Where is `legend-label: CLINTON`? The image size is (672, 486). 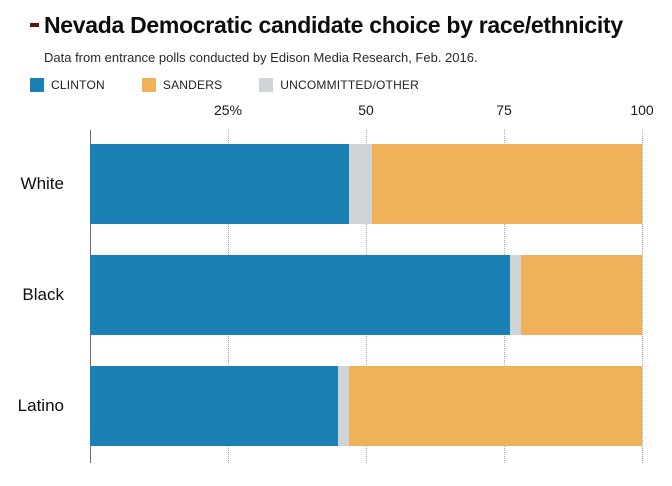
legend-label: CLINTON is located at coordinates (78, 85).